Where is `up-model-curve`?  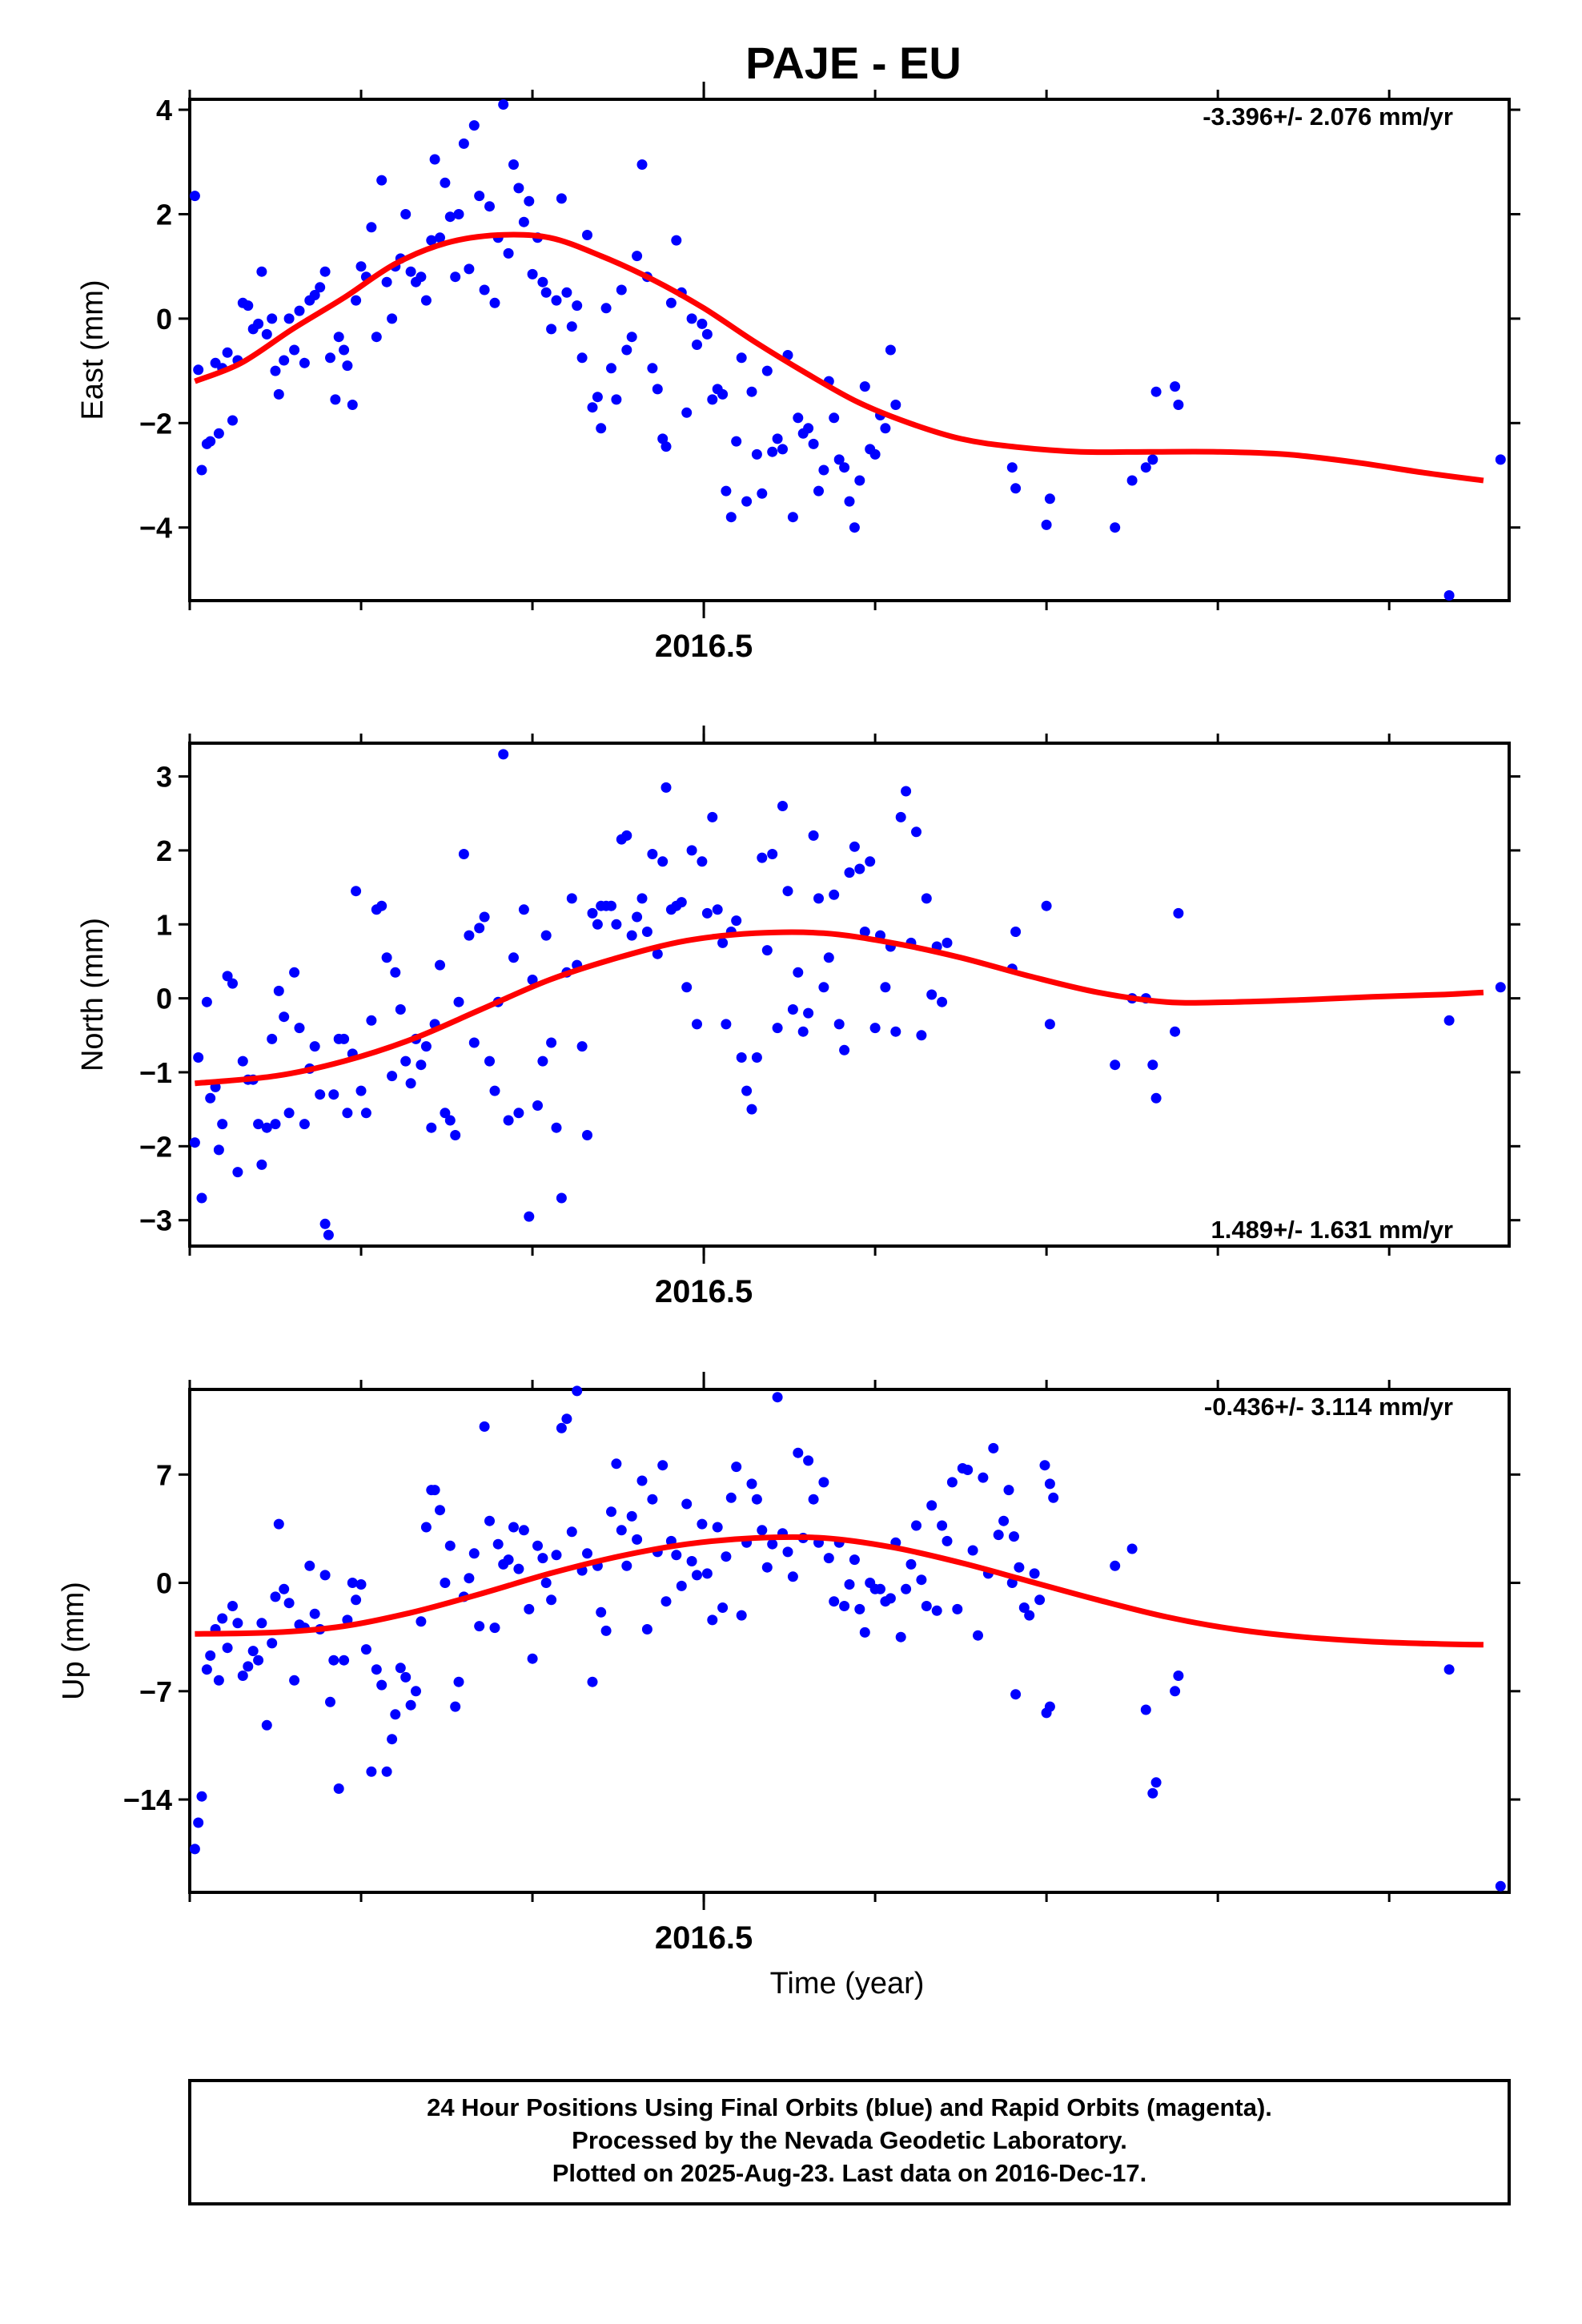
up-model-curve is located at coordinates (840, 1591).